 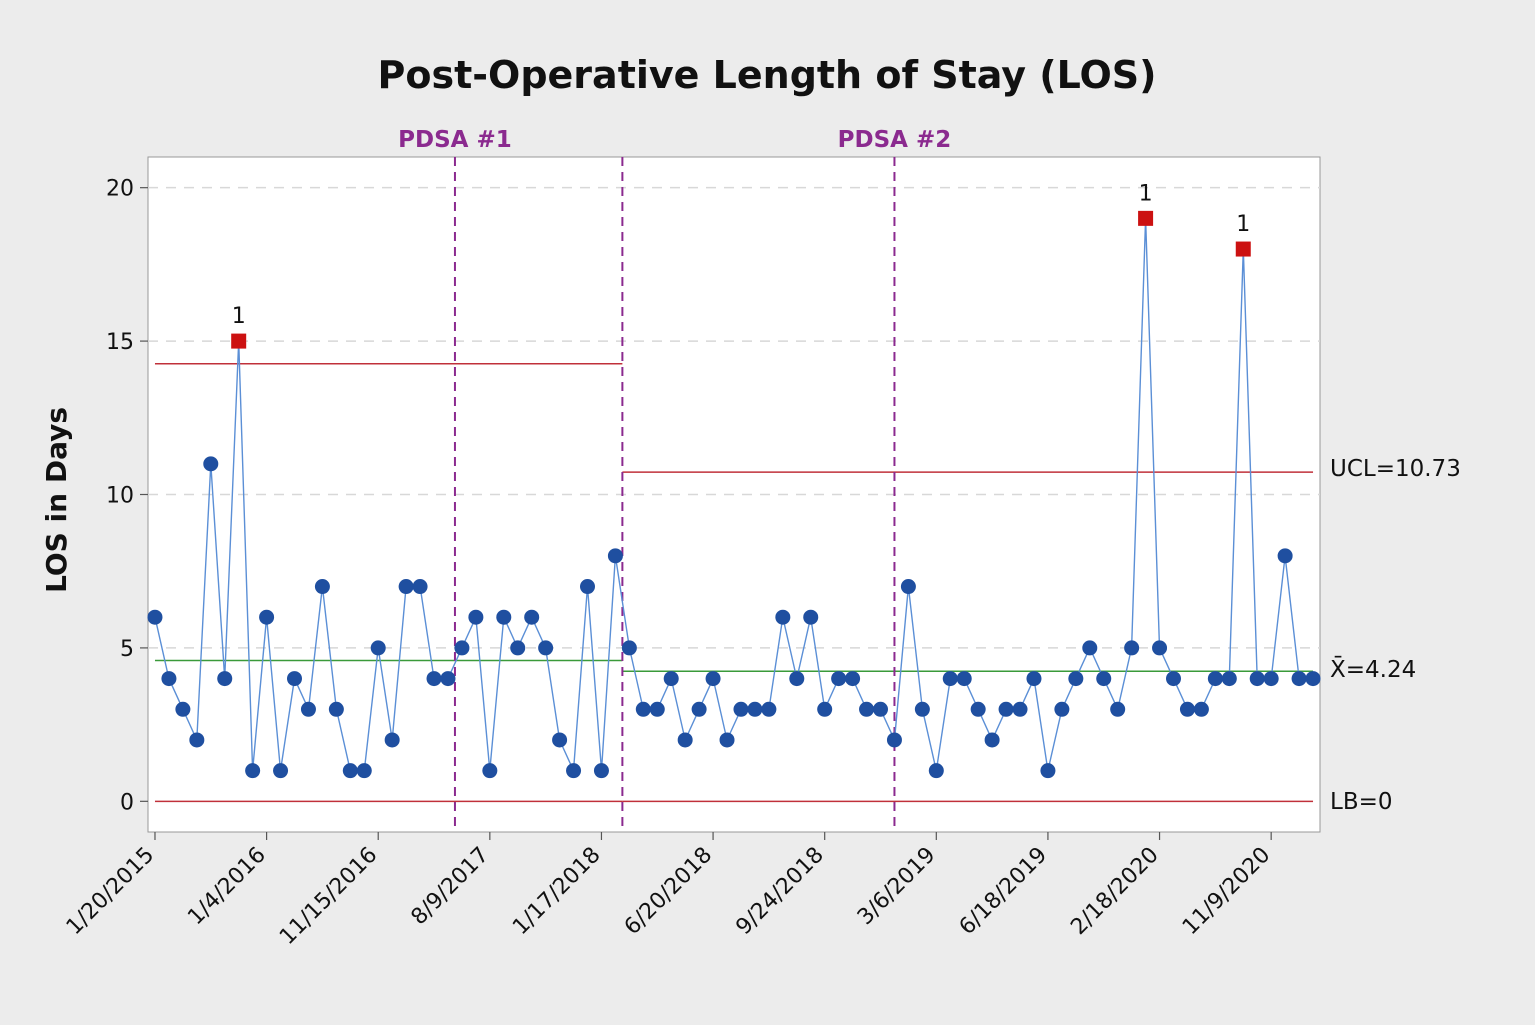 I want to click on y-tick-label: 0, so click(x=127, y=802).